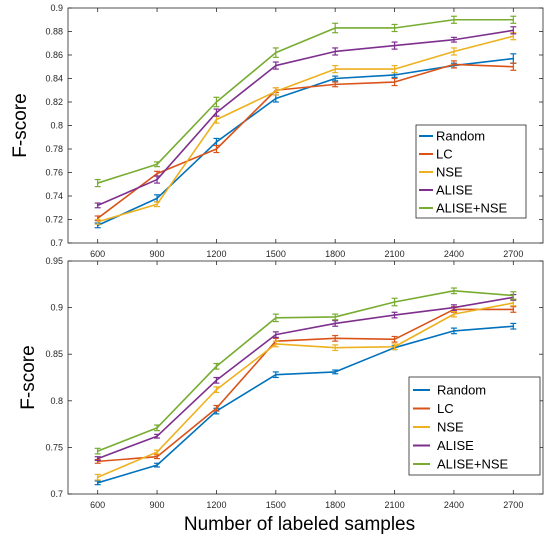 This screenshot has height=542, width=549. Describe the element at coordinates (299, 524) in the screenshot. I see `x-axis-label: Number of labeled samples` at that location.